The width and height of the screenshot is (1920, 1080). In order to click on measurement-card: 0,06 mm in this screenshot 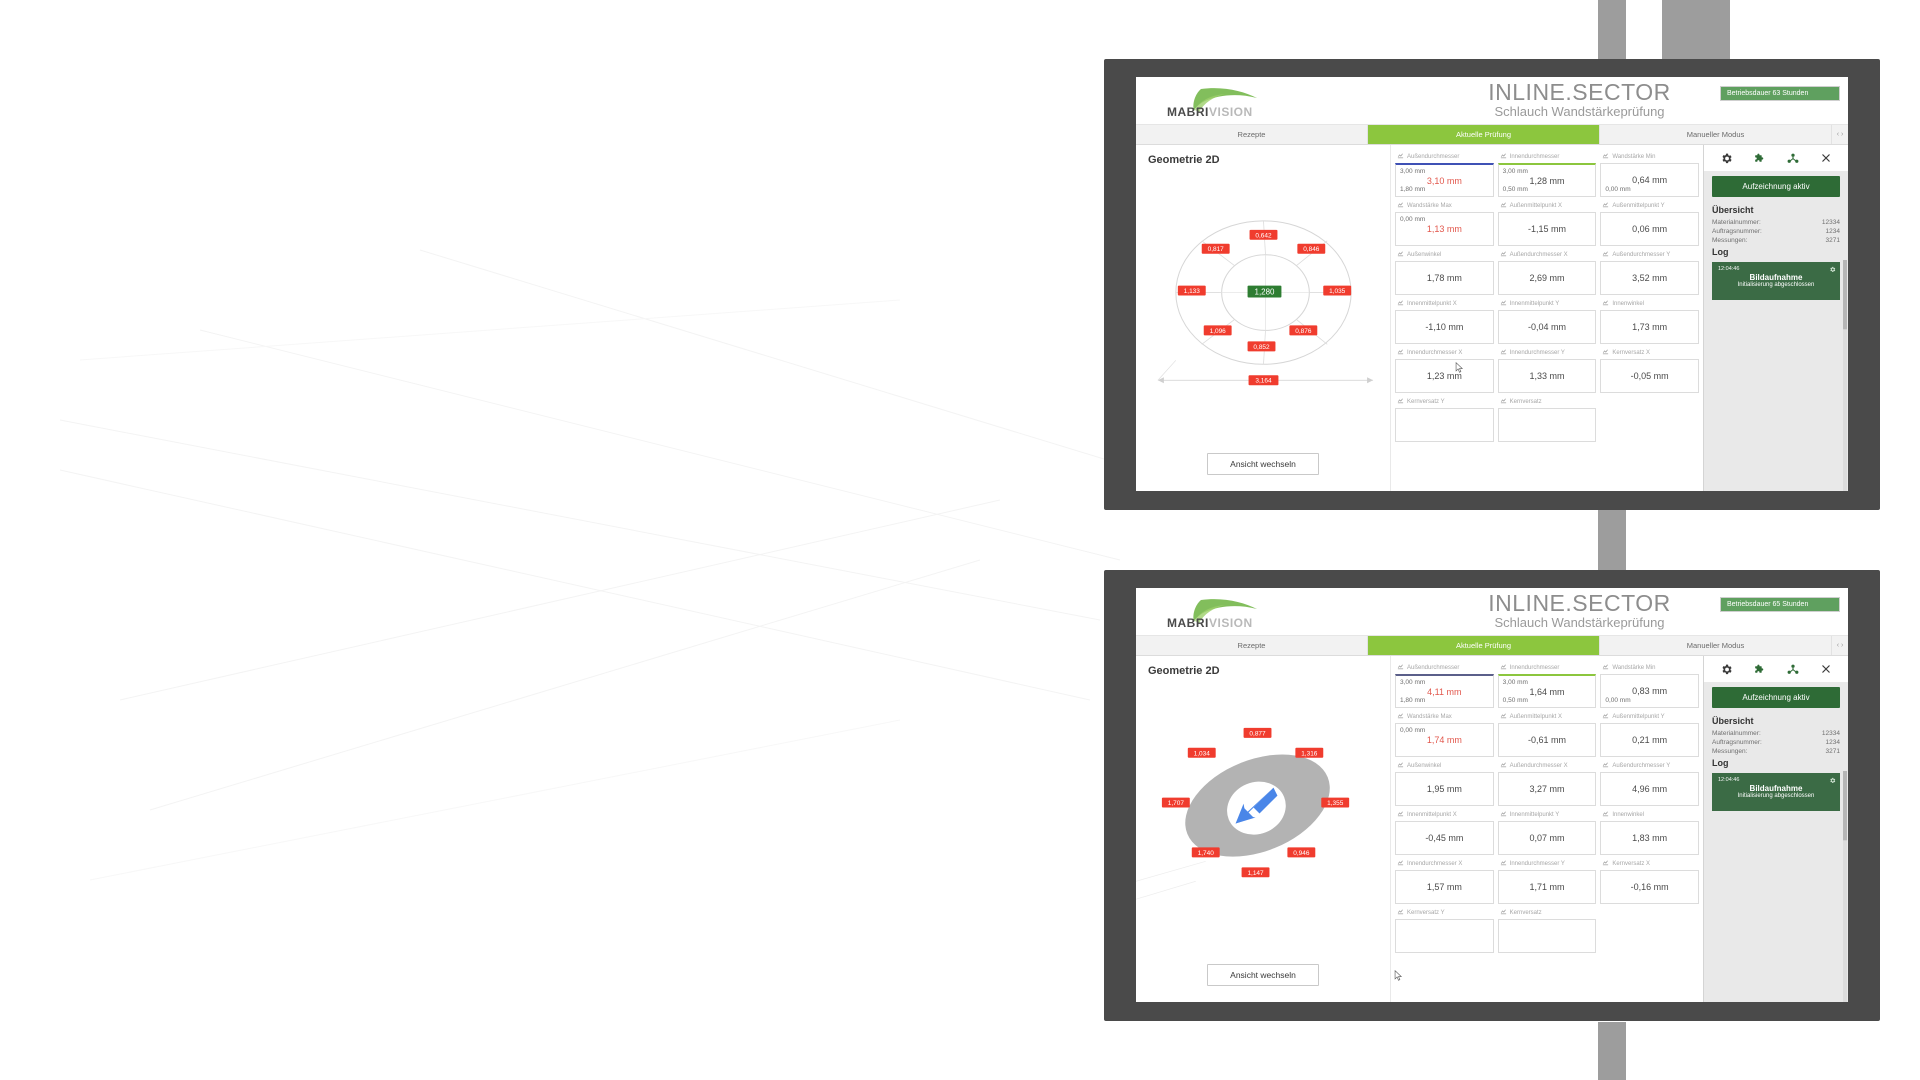, I will do `click(1649, 229)`.